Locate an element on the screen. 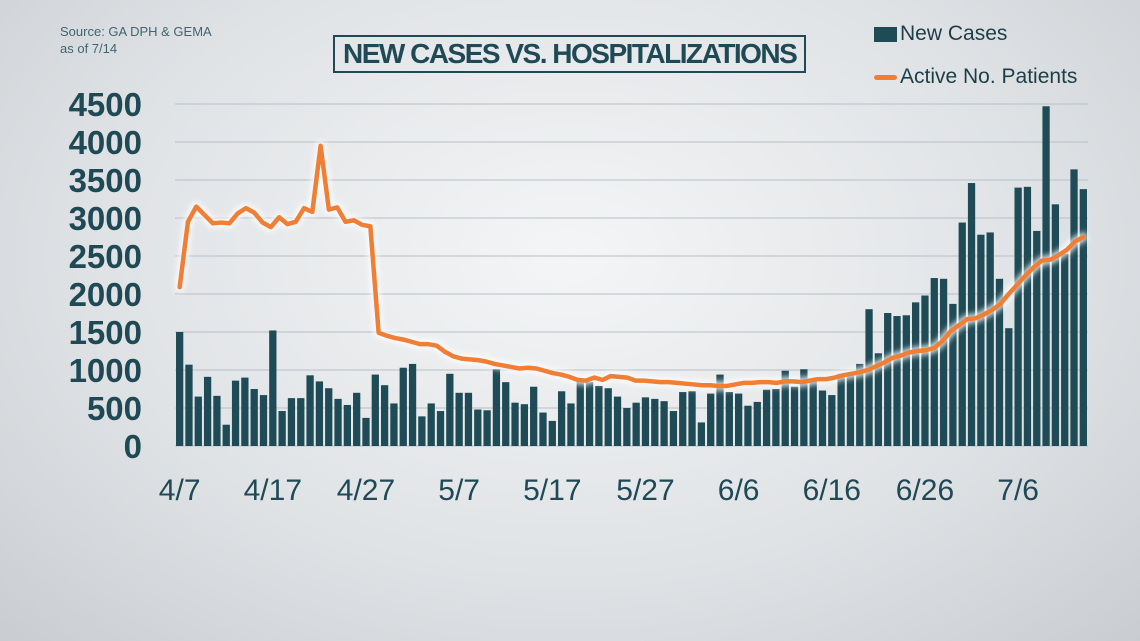  y-tick-label: 2000 is located at coordinates (105, 294).